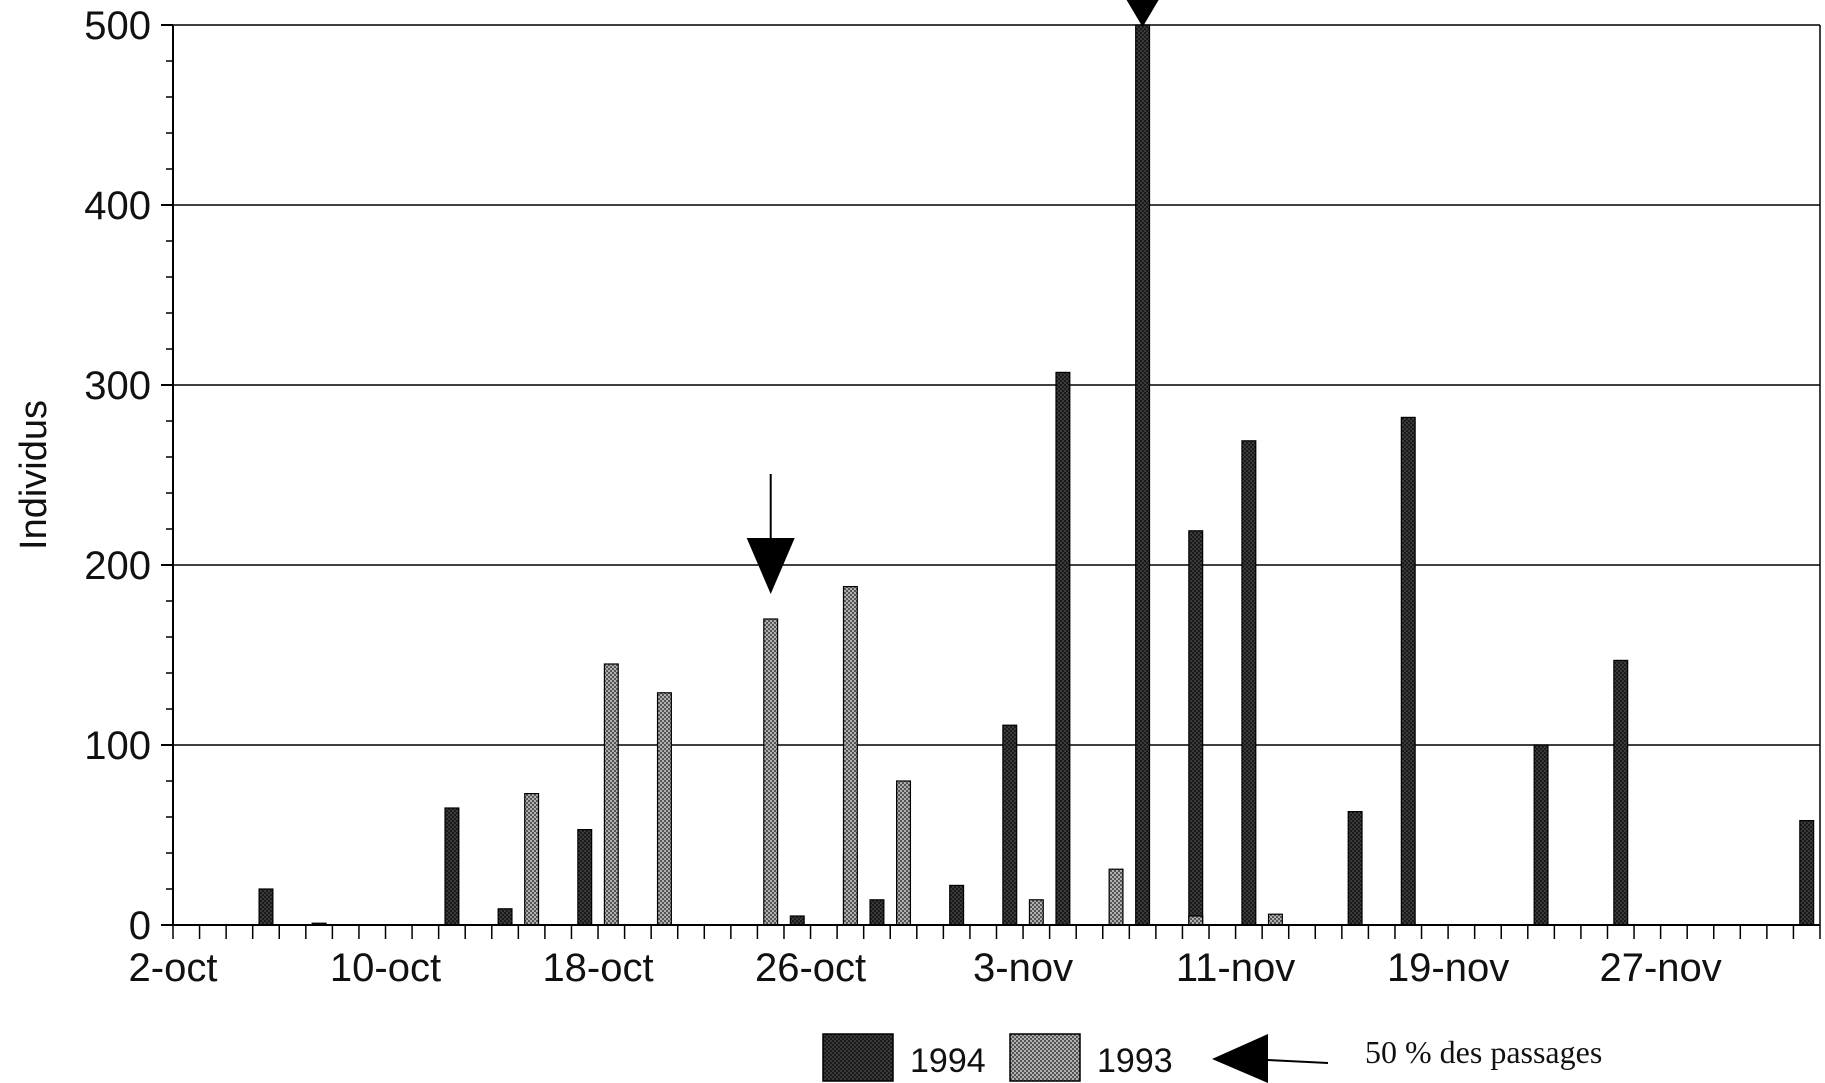 Image resolution: width=1825 pixels, height=1083 pixels. What do you see at coordinates (858, 1057) in the screenshot?
I see `legend-swatch-1994` at bounding box center [858, 1057].